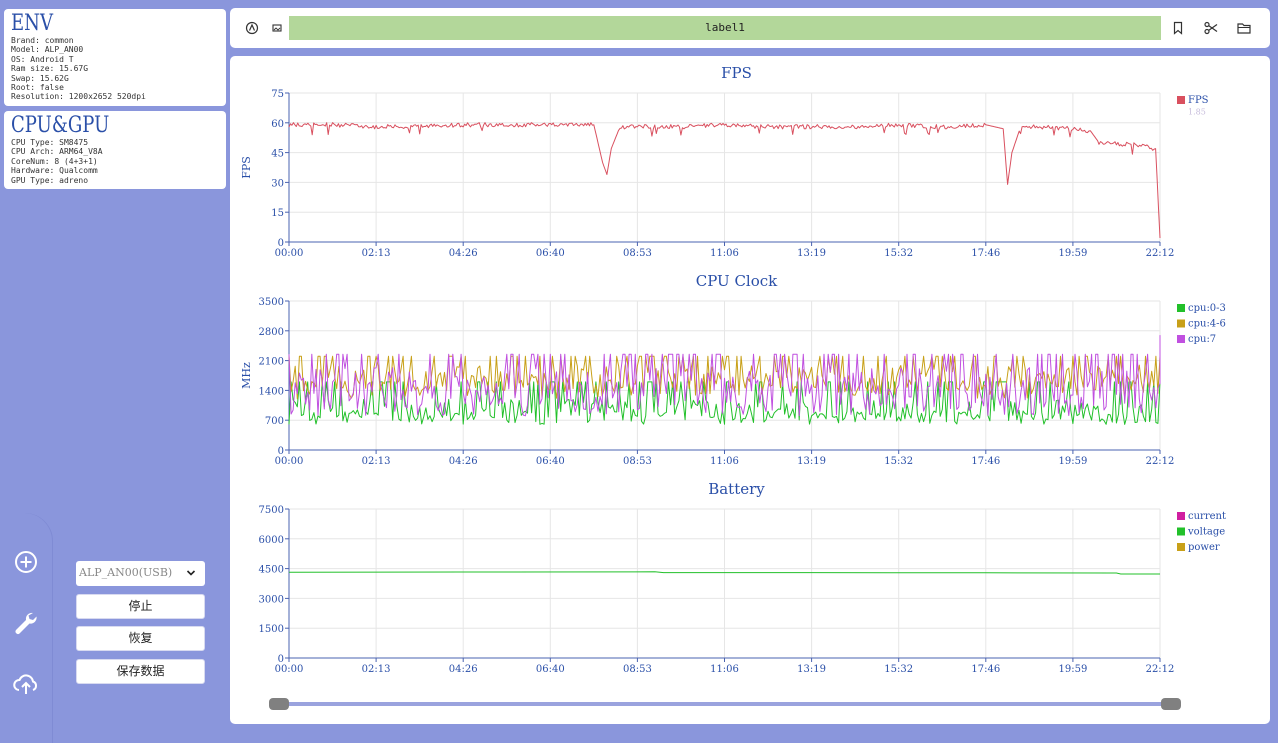 This screenshot has height=743, width=1278. Describe the element at coordinates (1197, 112) in the screenshot. I see `legend-label: 1.85` at that location.